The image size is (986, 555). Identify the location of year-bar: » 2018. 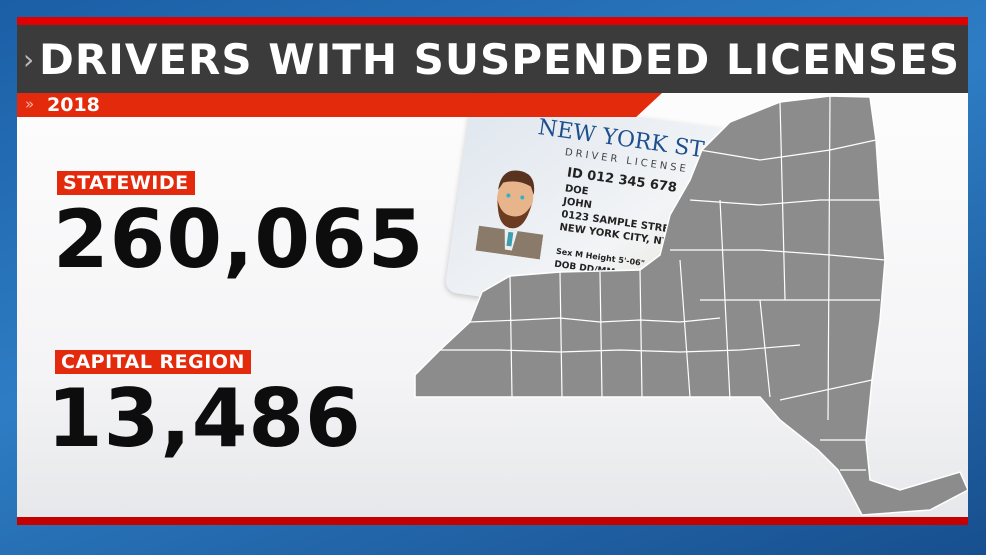
(339, 105).